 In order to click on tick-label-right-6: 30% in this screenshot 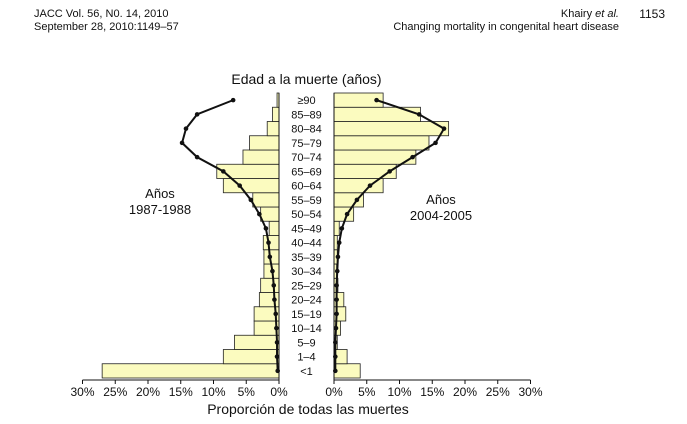, I will do `click(530, 392)`.